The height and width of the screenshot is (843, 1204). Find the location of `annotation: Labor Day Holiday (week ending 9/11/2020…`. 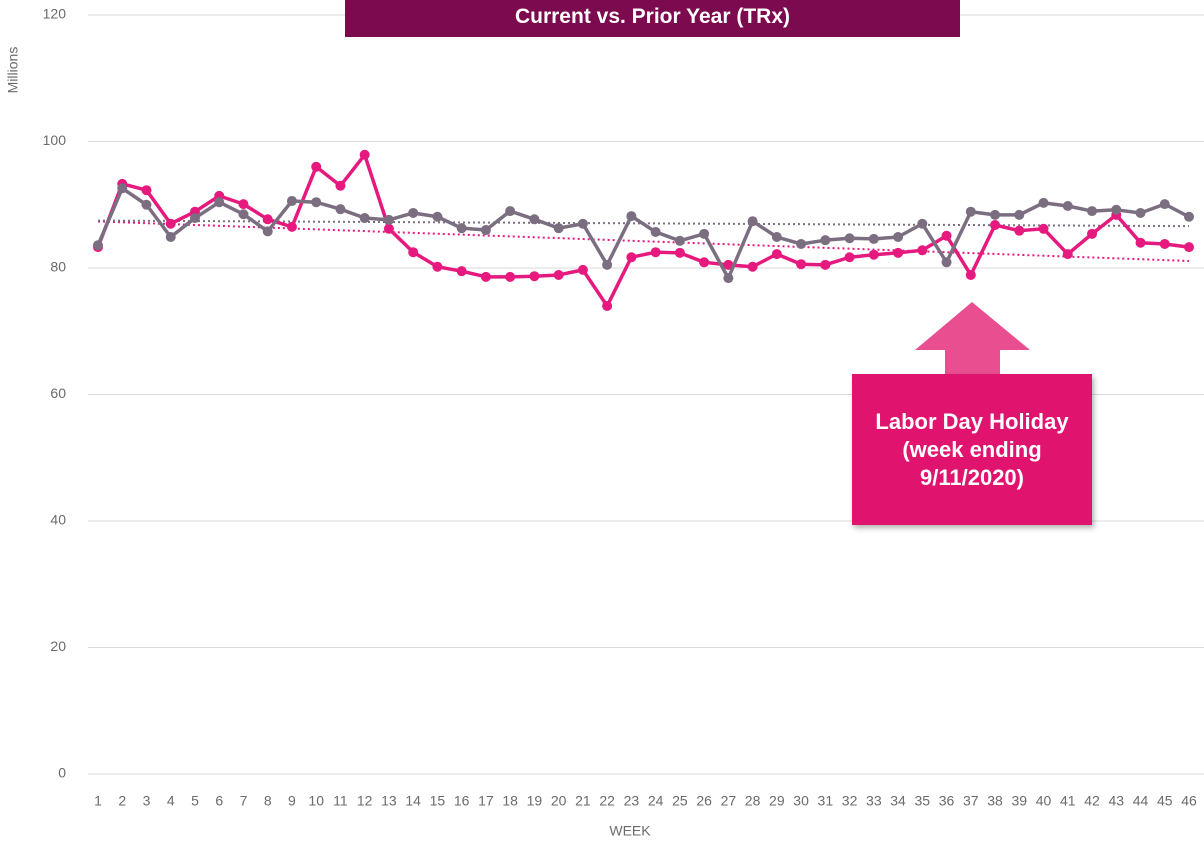

annotation: Labor Day Holiday (week ending 9/11/2020… is located at coordinates (972, 449).